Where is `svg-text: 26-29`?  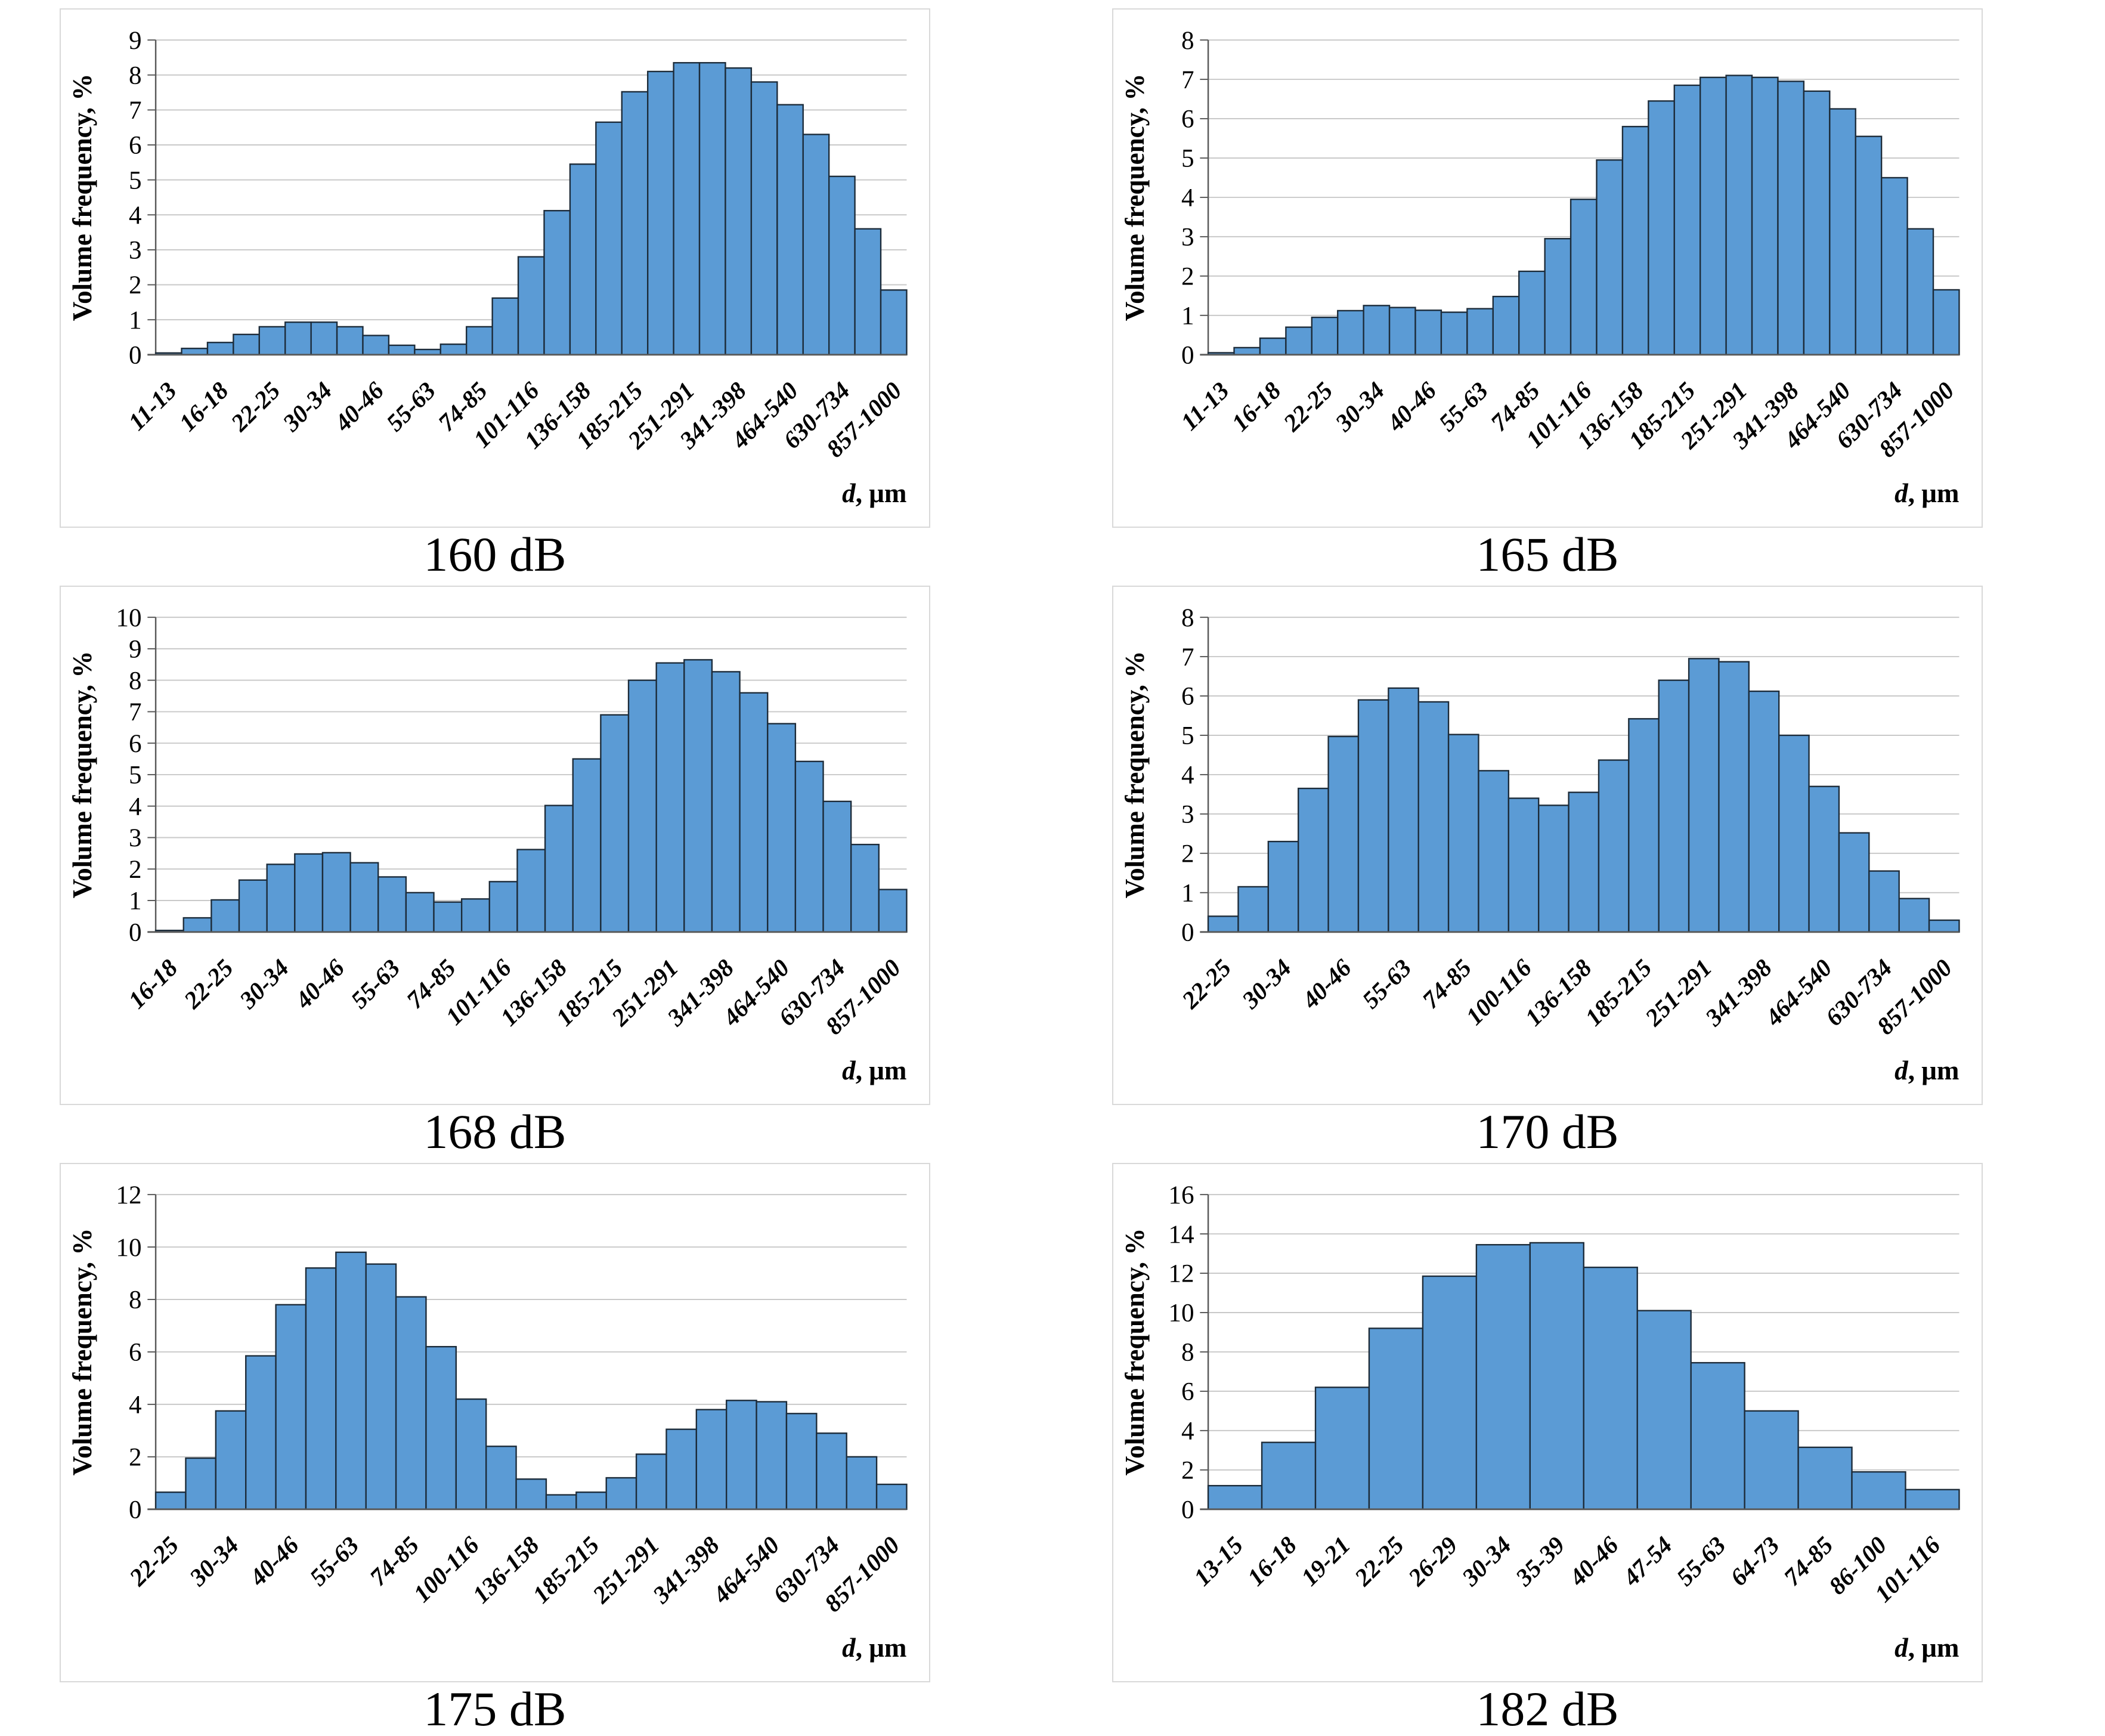
svg-text: 26-29 is located at coordinates (1433, 1561).